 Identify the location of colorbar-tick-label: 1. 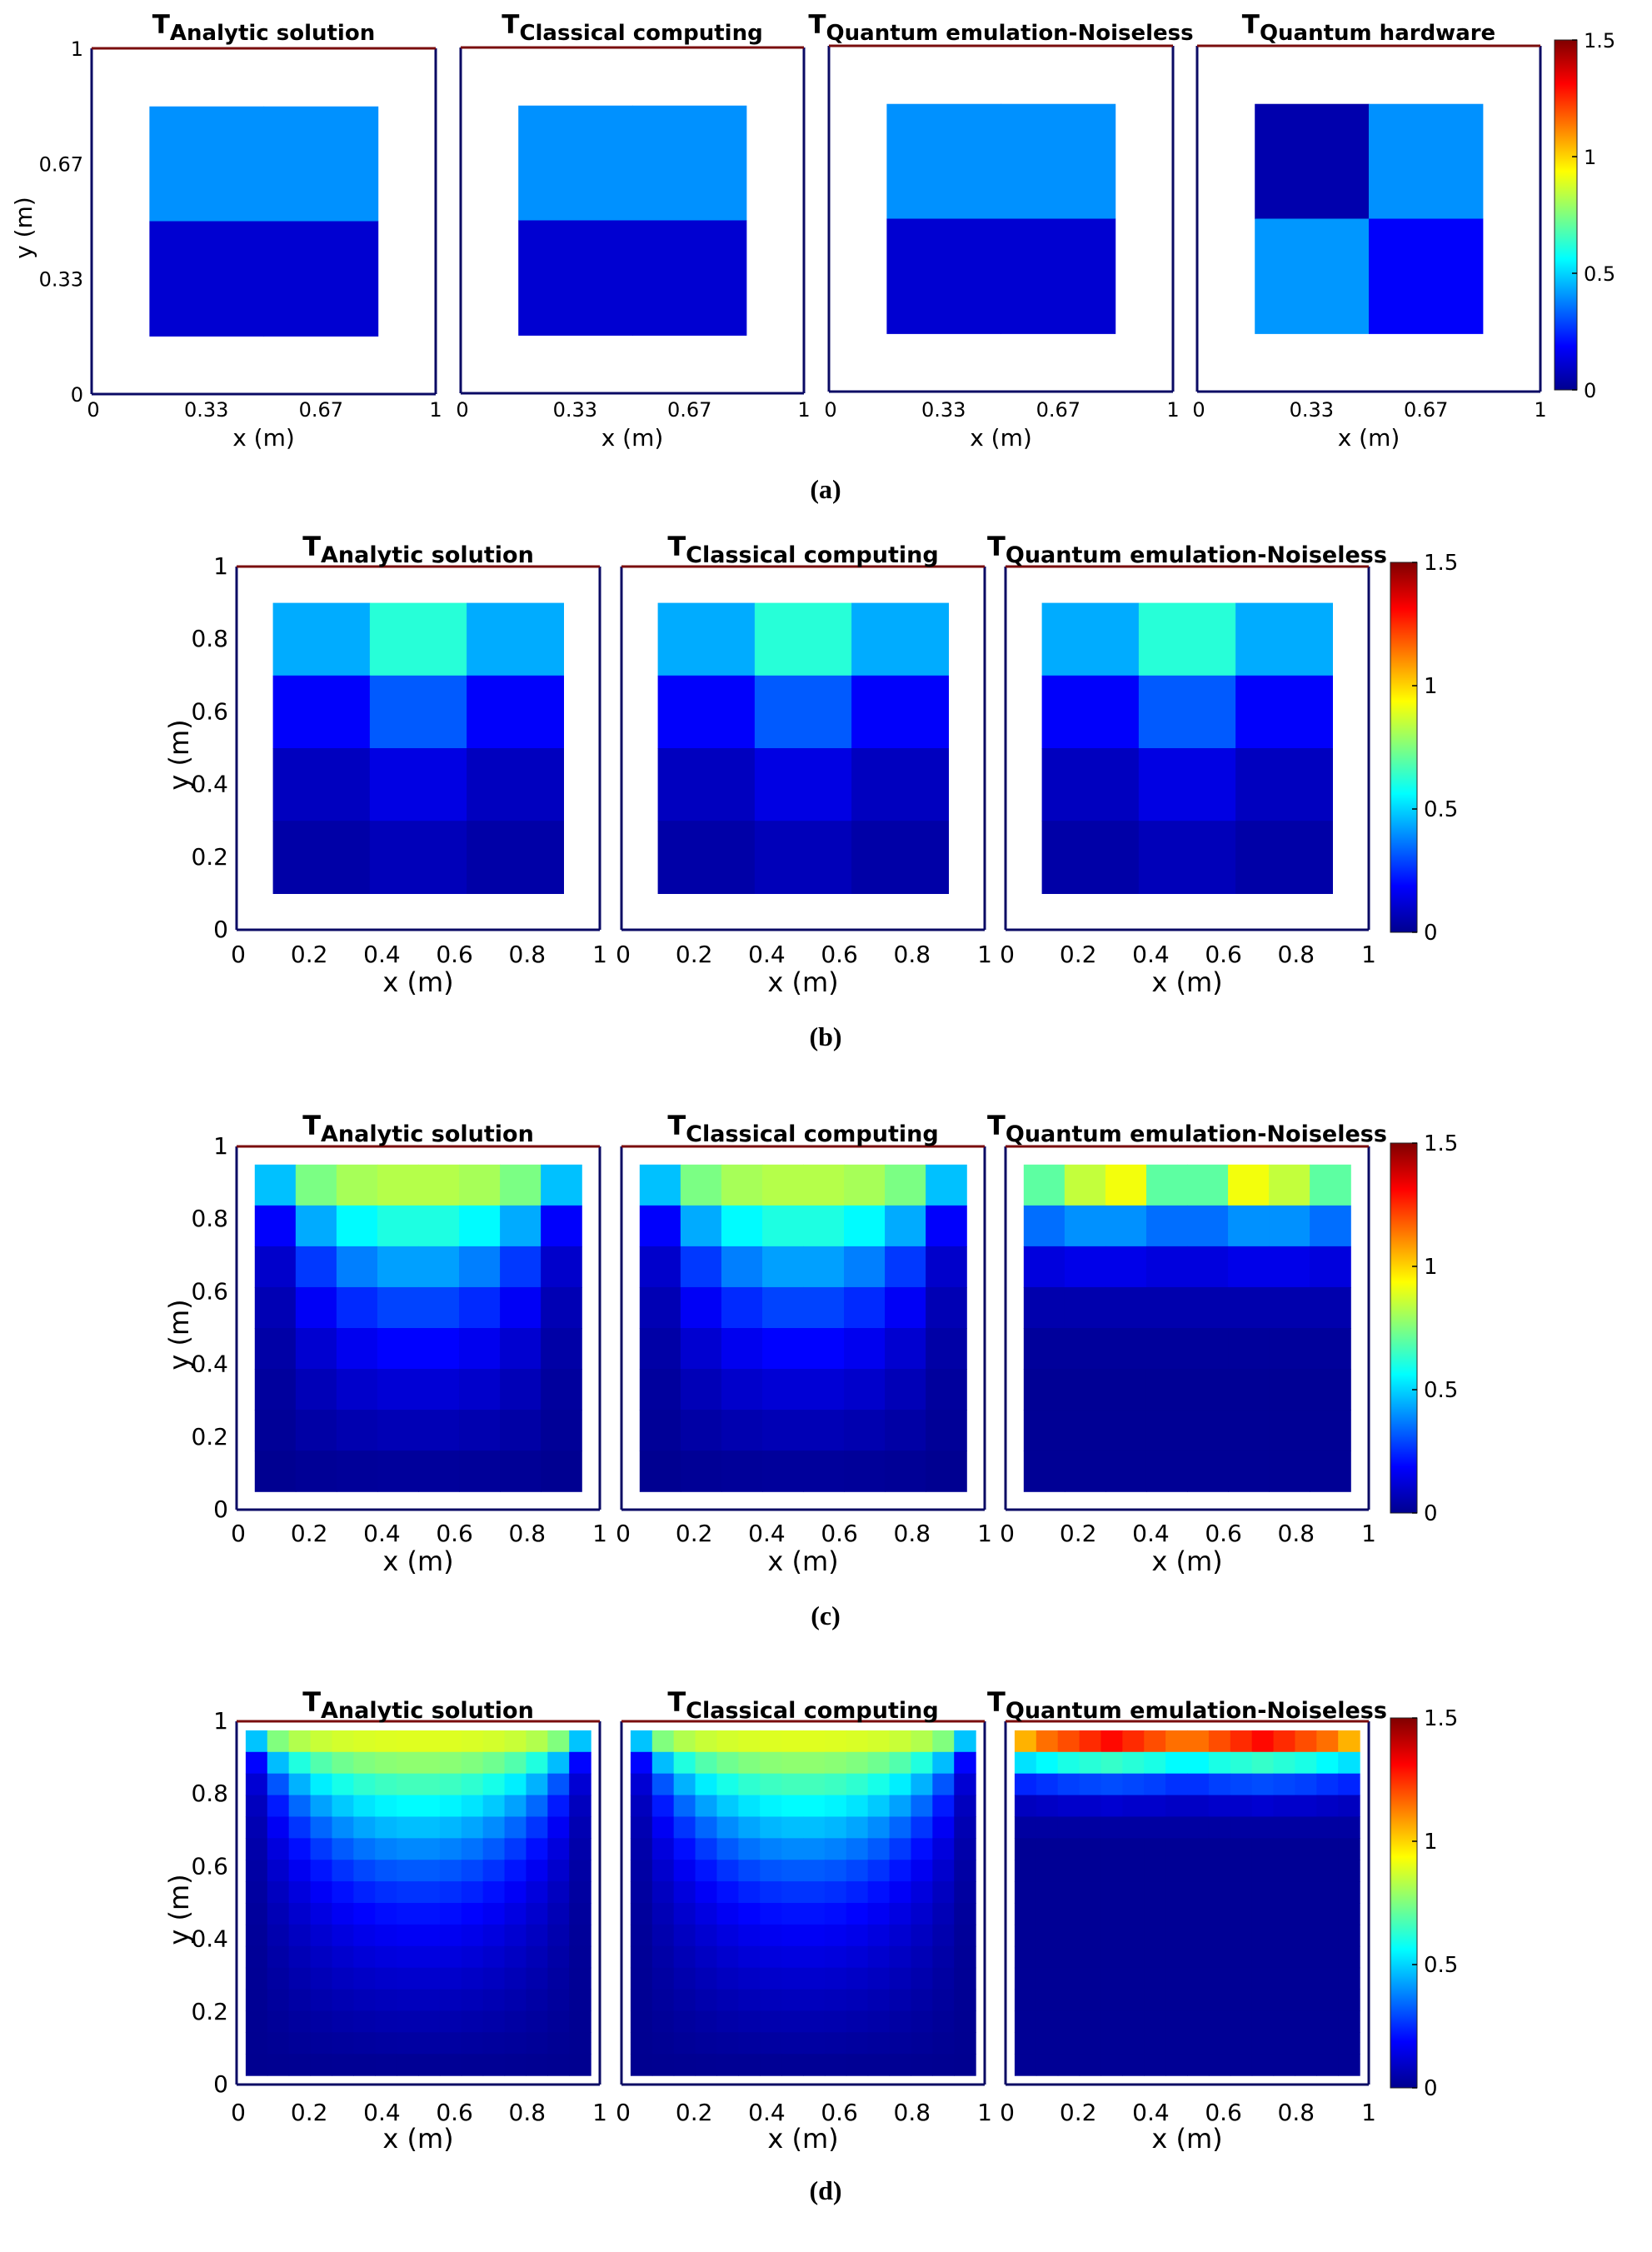
(1590, 157).